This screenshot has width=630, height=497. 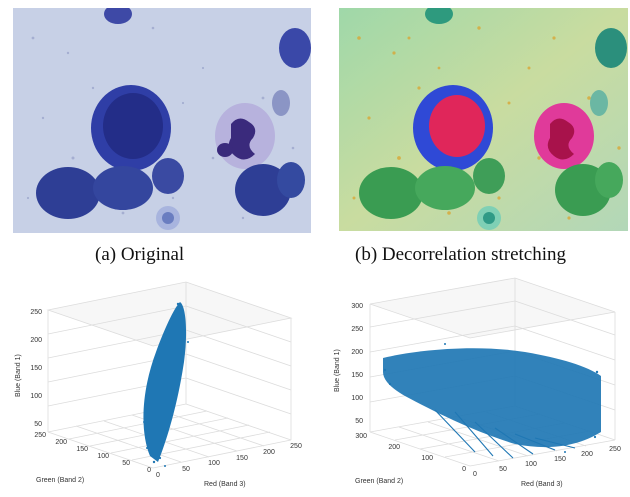 I want to click on zticks-c-4: 50, so click(x=38, y=424).